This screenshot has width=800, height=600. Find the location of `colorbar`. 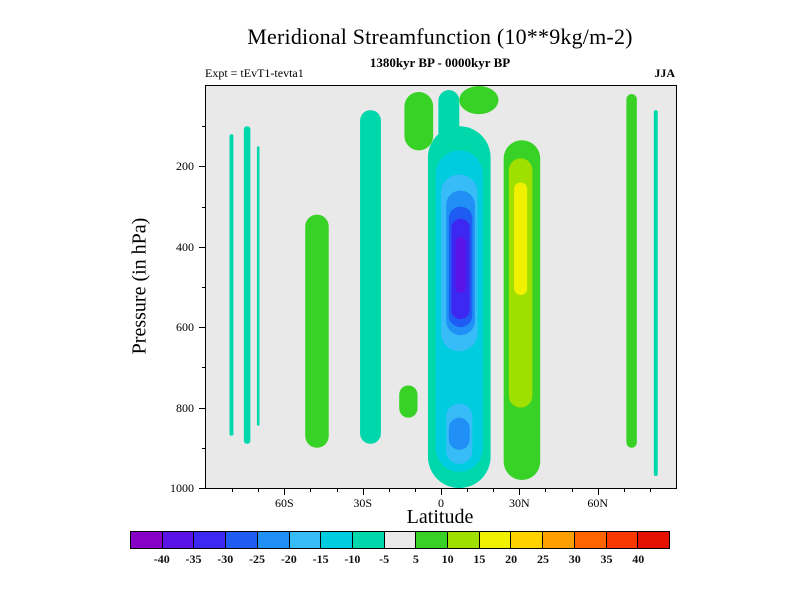

colorbar is located at coordinates (400, 540).